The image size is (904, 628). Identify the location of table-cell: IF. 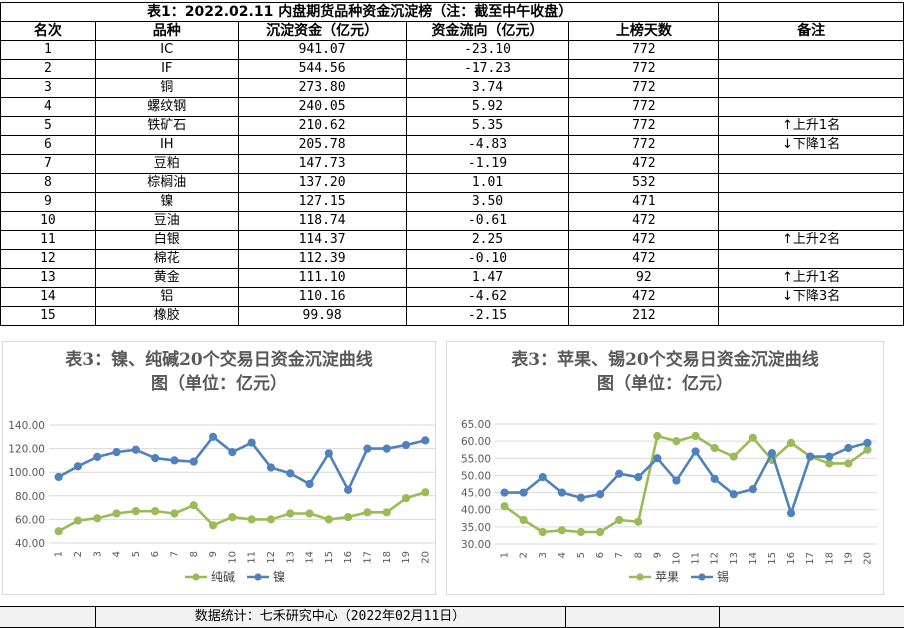
(166, 69).